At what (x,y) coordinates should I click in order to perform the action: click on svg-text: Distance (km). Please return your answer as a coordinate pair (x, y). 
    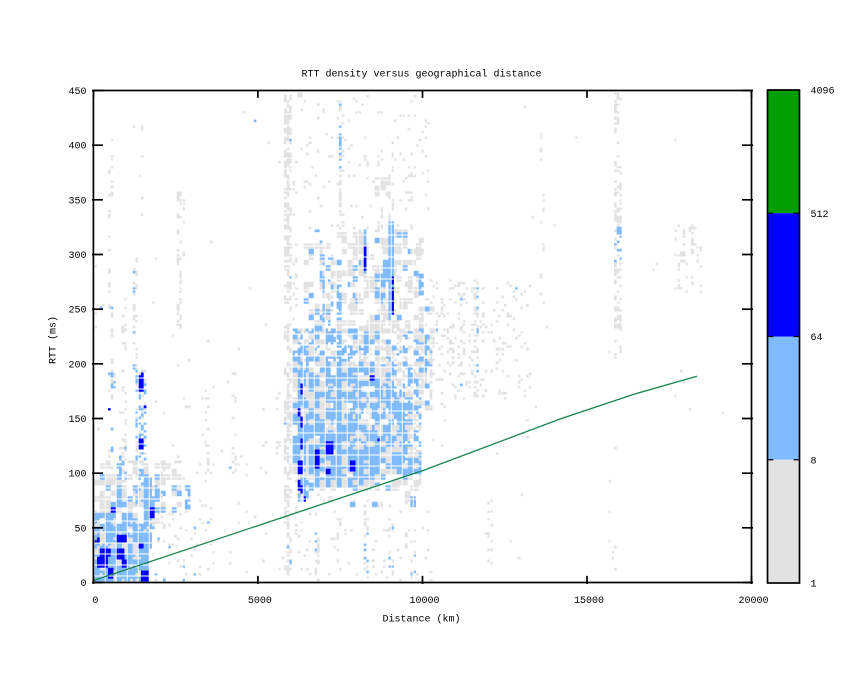
    Looking at the image, I should click on (421, 620).